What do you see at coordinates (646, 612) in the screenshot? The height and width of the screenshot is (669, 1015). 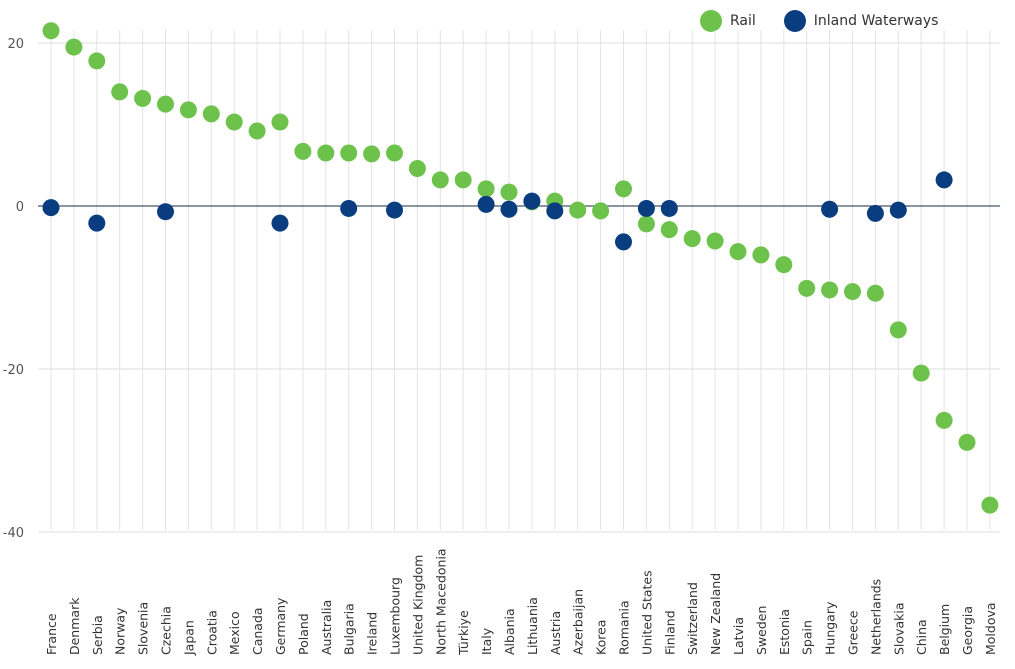 I see `x-tick-label: United States` at bounding box center [646, 612].